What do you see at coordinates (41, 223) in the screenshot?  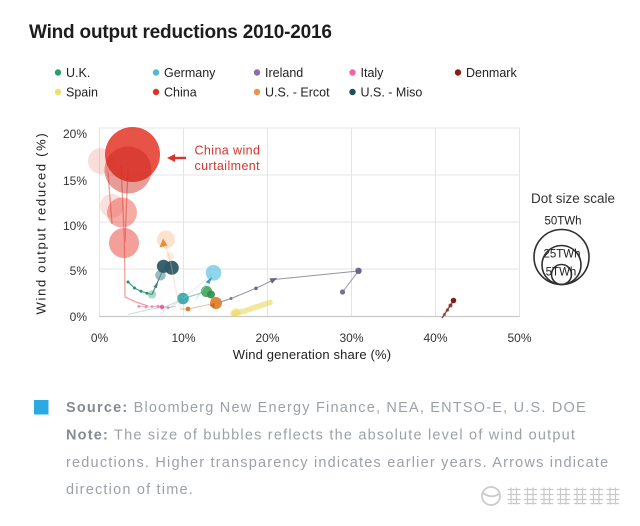 I see `svg-text: Wind output reduced (%)` at bounding box center [41, 223].